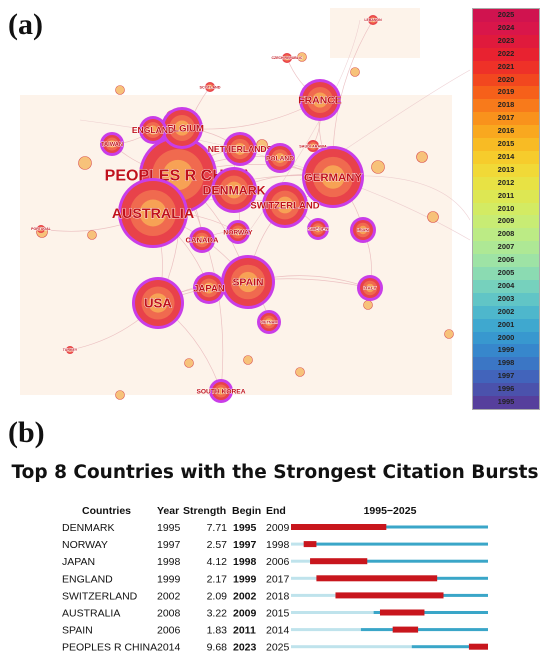 The image size is (550, 658). What do you see at coordinates (158, 303) in the screenshot?
I see `node-usa: USA` at bounding box center [158, 303].